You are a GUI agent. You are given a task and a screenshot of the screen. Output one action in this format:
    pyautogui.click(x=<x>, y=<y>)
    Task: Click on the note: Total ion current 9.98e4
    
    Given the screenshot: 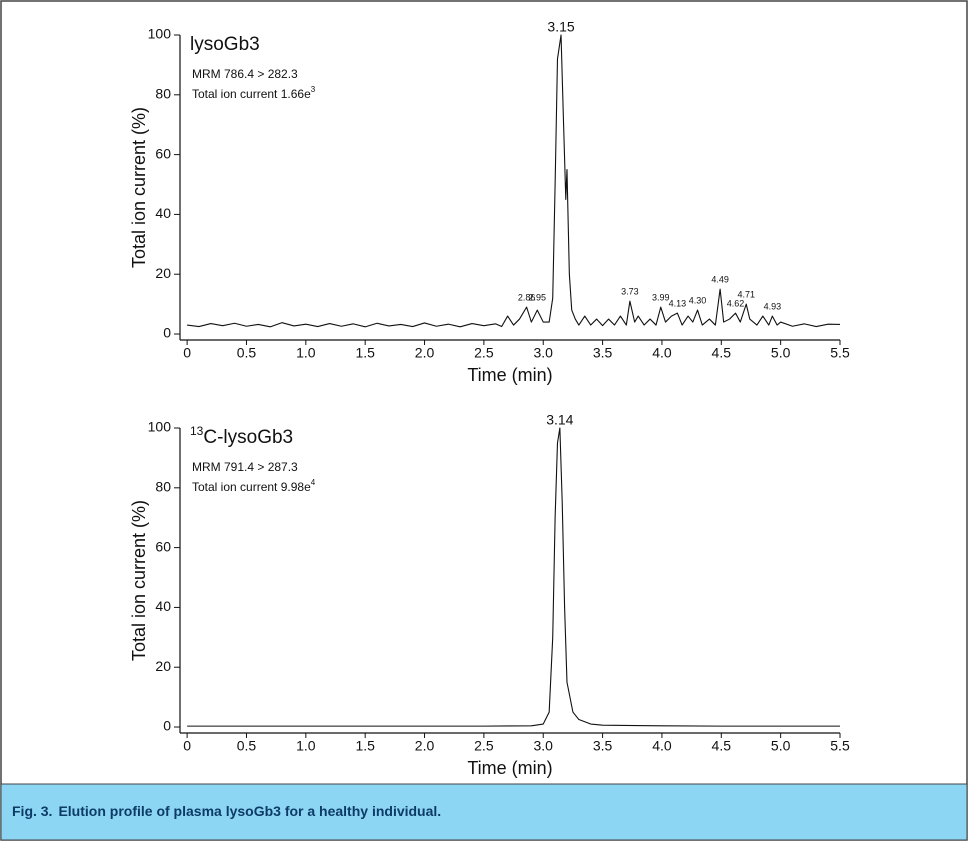 What is the action you would take?
    pyautogui.click(x=254, y=486)
    